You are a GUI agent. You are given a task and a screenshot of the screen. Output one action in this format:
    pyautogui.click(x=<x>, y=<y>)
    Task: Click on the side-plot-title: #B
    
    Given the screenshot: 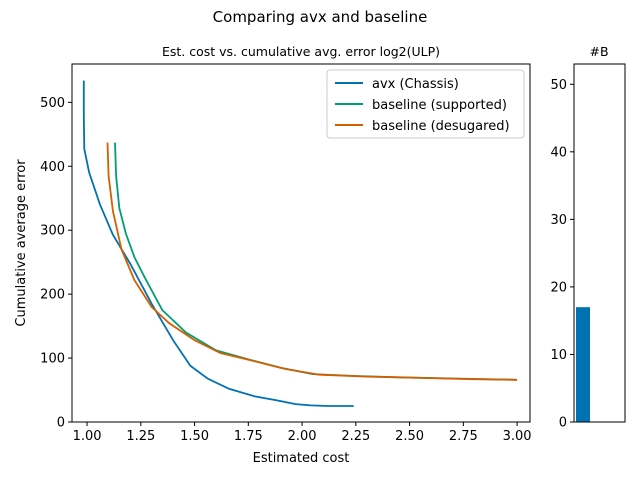 What is the action you would take?
    pyautogui.click(x=598, y=51)
    